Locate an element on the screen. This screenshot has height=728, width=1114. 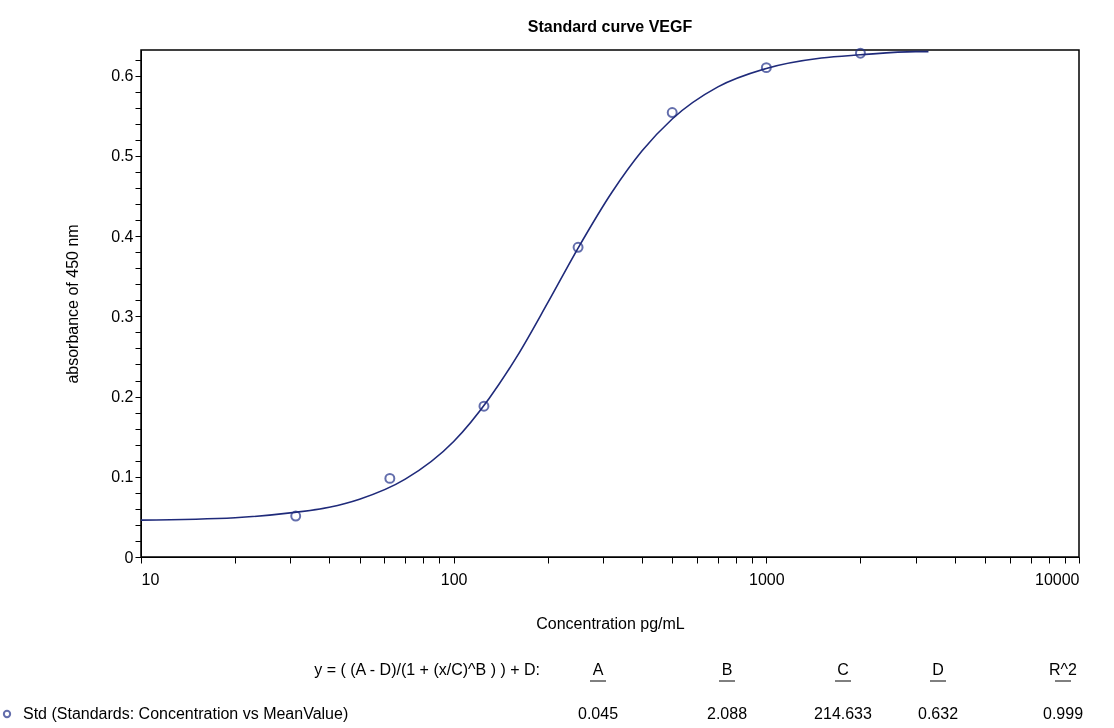
y-tick-label: 0.4 is located at coordinates (122, 236).